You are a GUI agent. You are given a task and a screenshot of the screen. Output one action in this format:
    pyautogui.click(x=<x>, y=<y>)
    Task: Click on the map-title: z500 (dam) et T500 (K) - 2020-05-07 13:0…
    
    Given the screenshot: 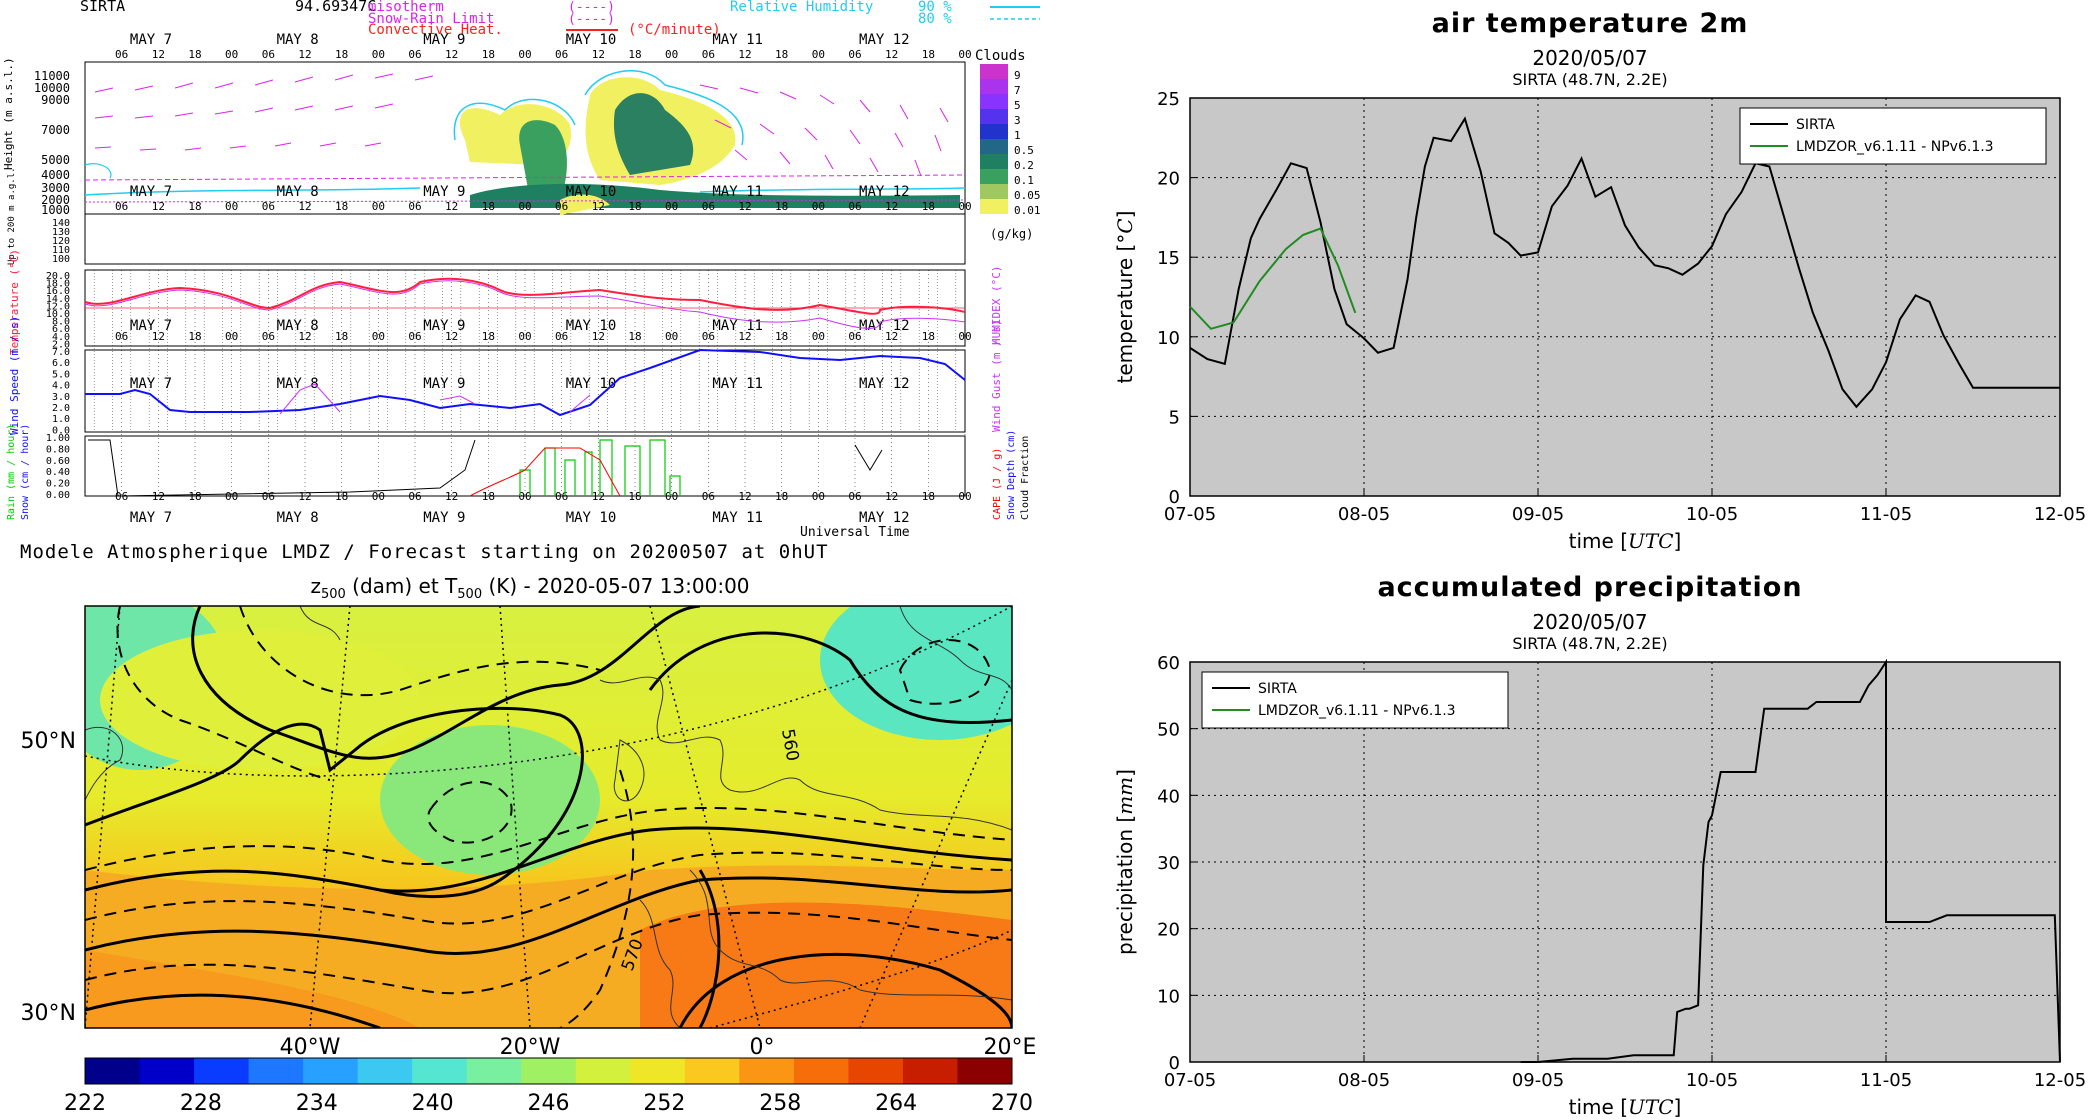 What is the action you would take?
    pyautogui.click(x=530, y=588)
    